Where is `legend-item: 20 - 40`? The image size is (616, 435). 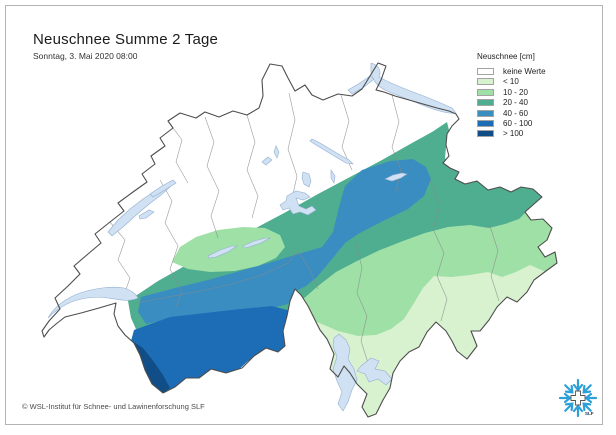 legend-item: 20 - 40 is located at coordinates (511, 103).